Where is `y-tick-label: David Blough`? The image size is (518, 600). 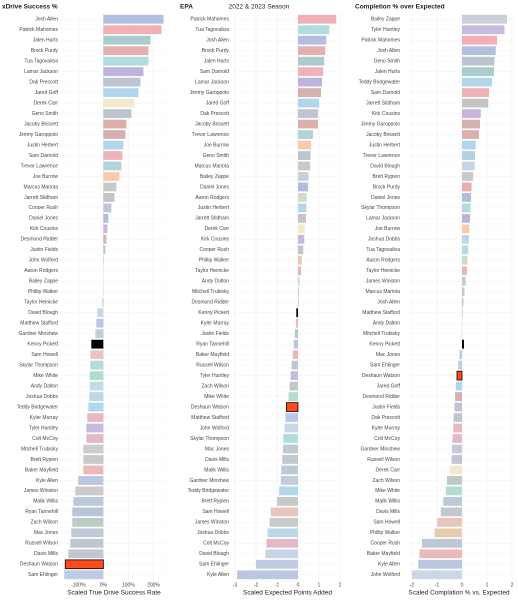
y-tick-label: David Blough is located at coordinates (385, 166).